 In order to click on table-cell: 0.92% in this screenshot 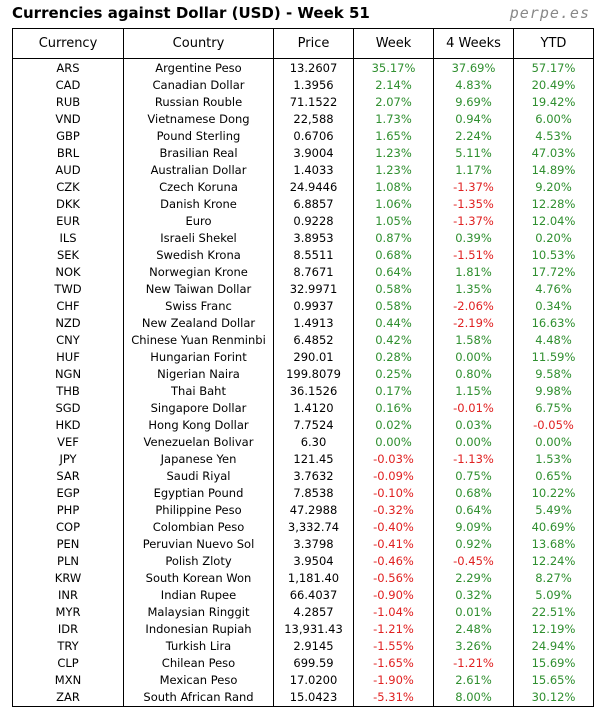, I will do `click(473, 544)`.